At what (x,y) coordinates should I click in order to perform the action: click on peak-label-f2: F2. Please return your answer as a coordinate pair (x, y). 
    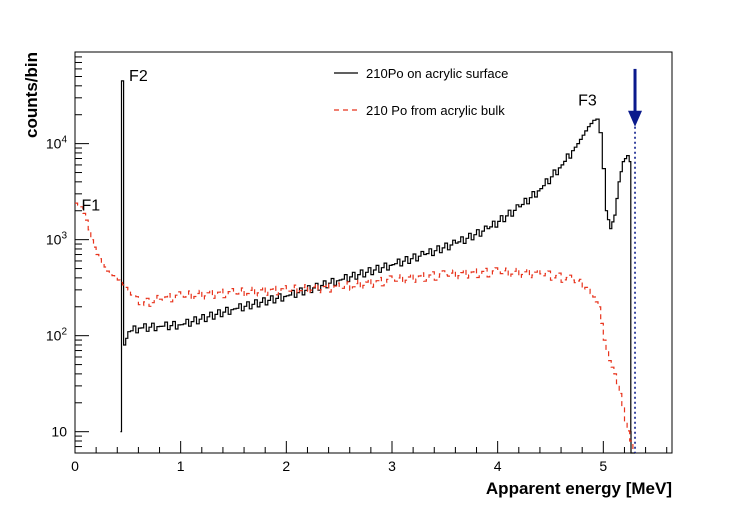
    Looking at the image, I should click on (138, 76).